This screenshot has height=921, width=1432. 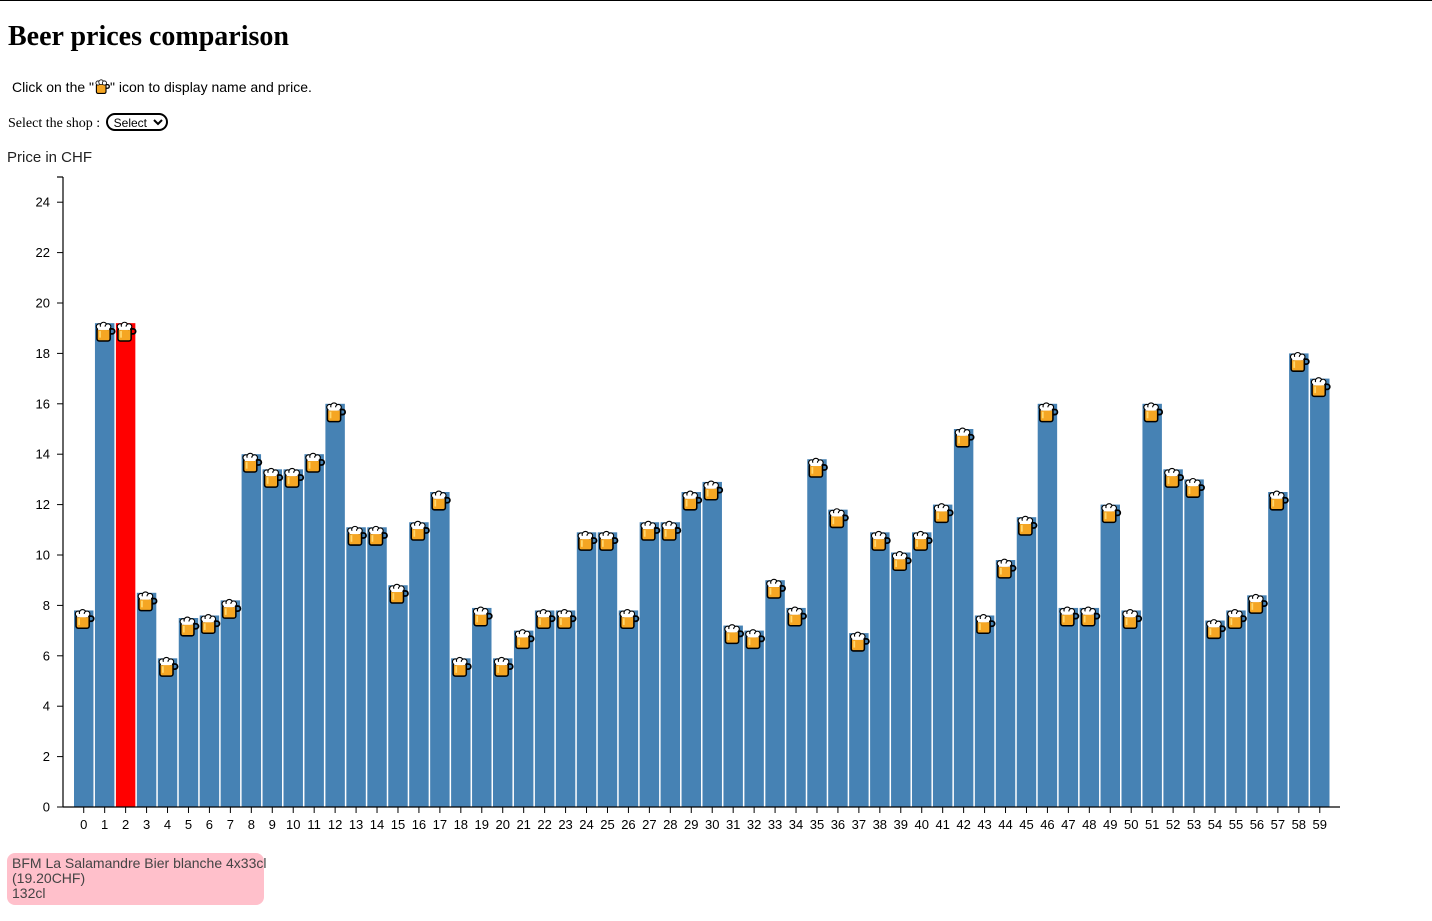 I want to click on x-tick-label: 7, so click(x=230, y=824).